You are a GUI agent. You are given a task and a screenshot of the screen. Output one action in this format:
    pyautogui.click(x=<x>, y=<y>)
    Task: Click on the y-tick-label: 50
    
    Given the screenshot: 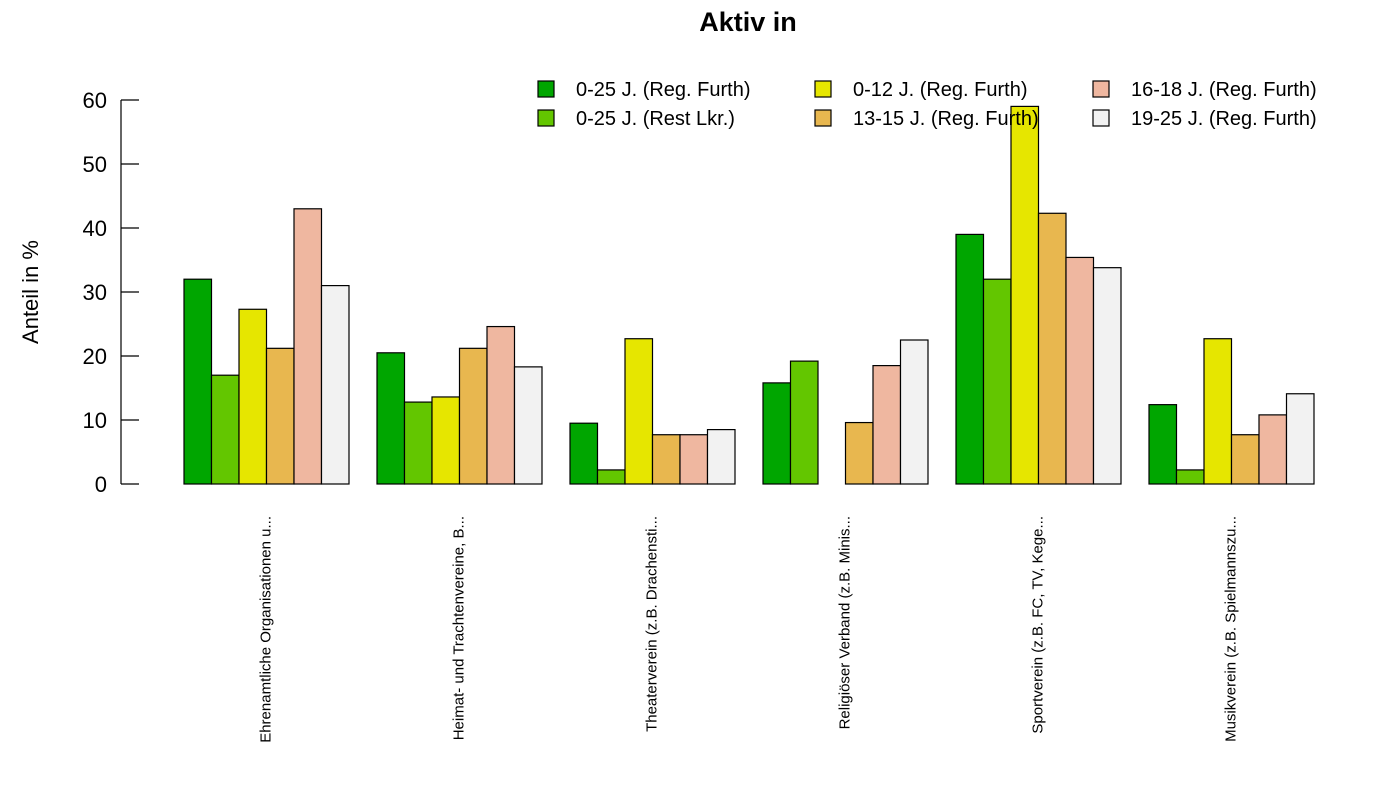 What is the action you would take?
    pyautogui.click(x=95, y=164)
    